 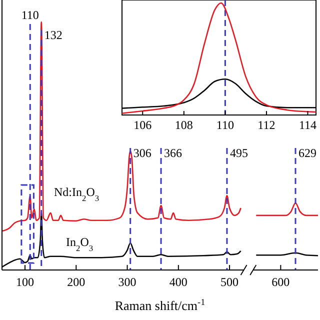 I want to click on ref-line-label: 495, so click(x=239, y=153).